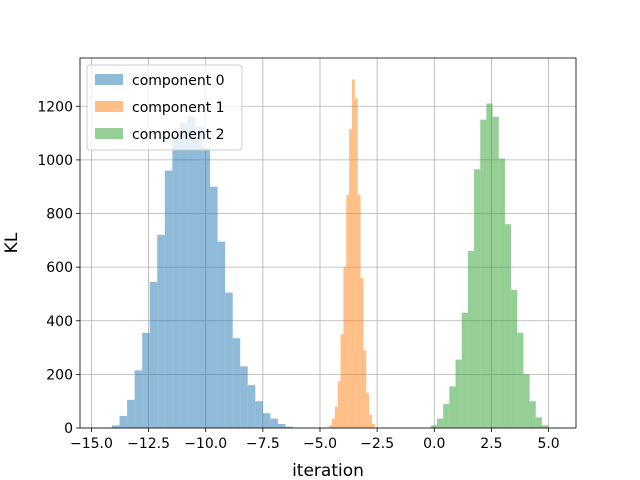  Describe the element at coordinates (68, 429) in the screenshot. I see `y-tick-label: 0` at that location.